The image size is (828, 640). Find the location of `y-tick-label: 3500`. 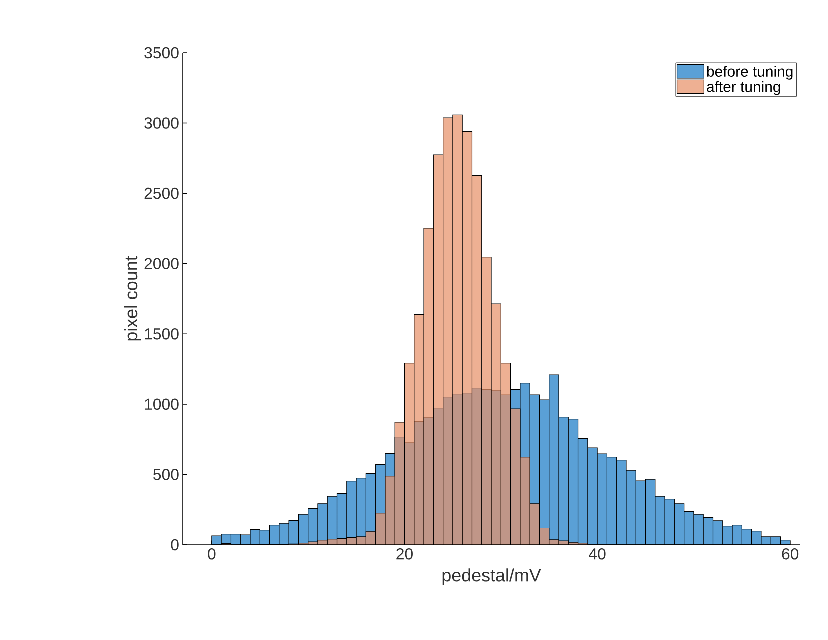

y-tick-label: 3500 is located at coordinates (161, 53).